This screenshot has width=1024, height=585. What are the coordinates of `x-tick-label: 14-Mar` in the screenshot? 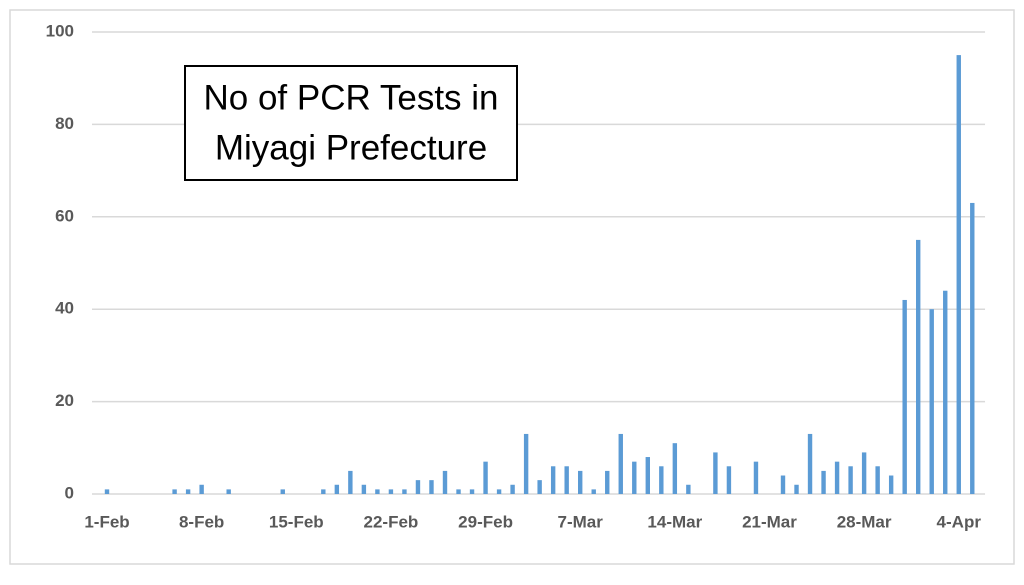 It's located at (674, 521).